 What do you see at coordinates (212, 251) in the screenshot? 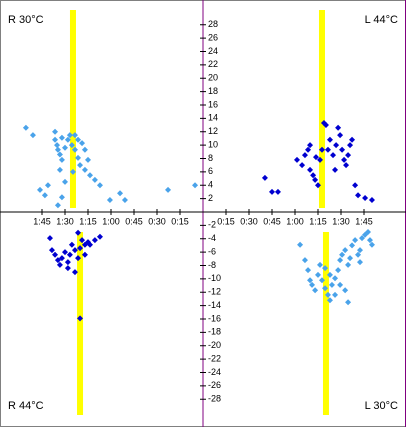
I see `y-tick-label: -6` at bounding box center [212, 251].